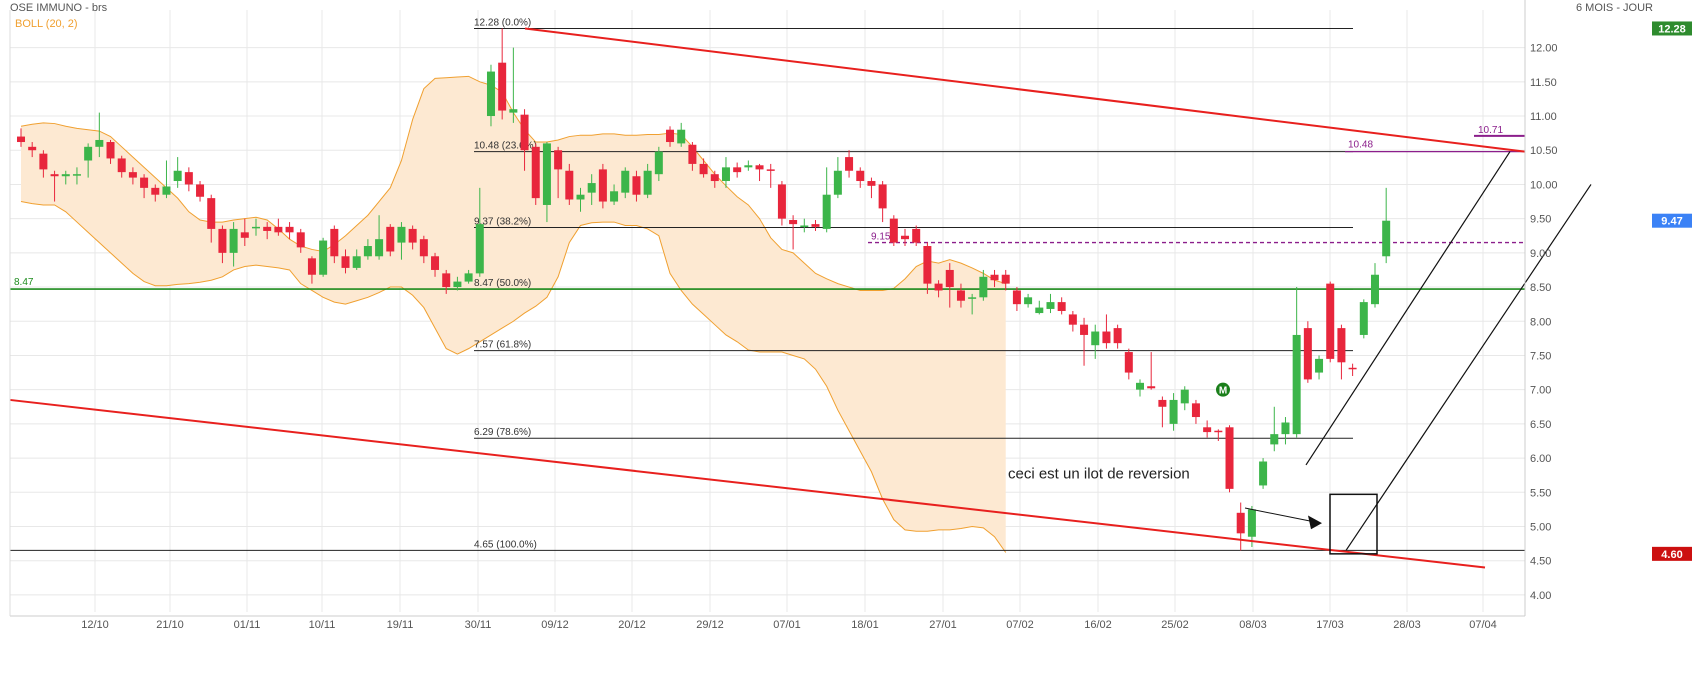 This screenshot has width=1695, height=685. I want to click on fib-label: 4.65 (100.0%), so click(505, 544).